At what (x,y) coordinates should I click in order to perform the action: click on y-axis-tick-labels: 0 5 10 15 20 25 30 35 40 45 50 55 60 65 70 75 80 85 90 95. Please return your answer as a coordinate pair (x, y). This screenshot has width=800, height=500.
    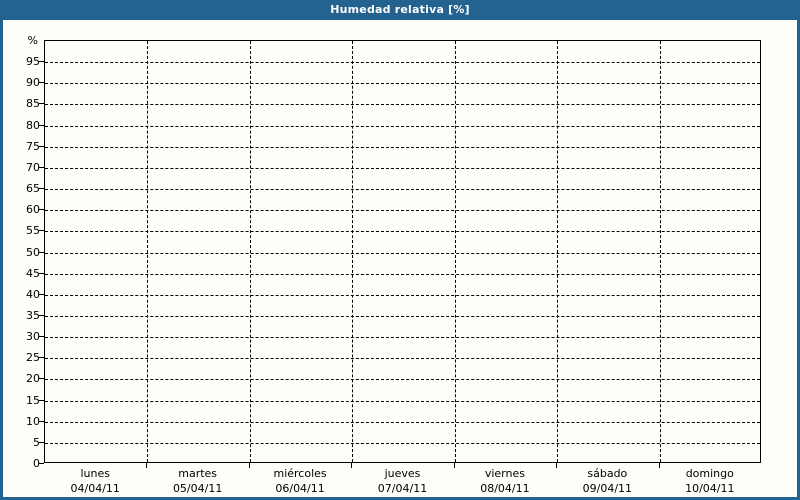
    Looking at the image, I should click on (20, 254).